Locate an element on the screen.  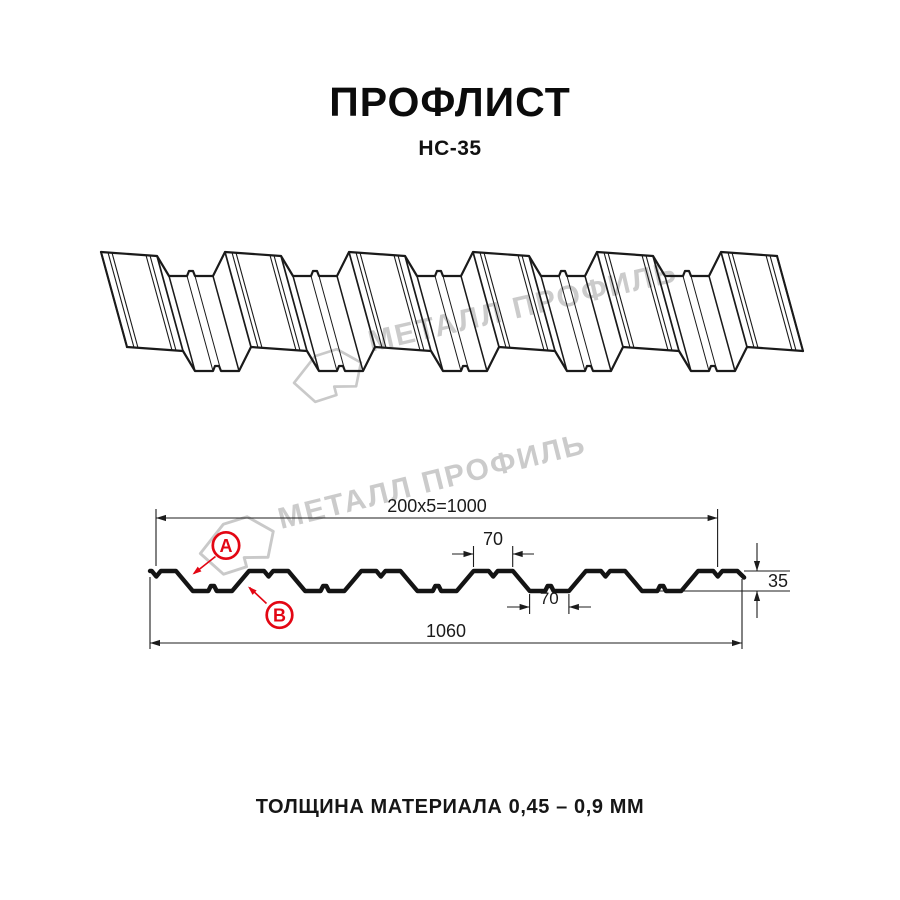
annotation-circle-b is located at coordinates (279, 615).